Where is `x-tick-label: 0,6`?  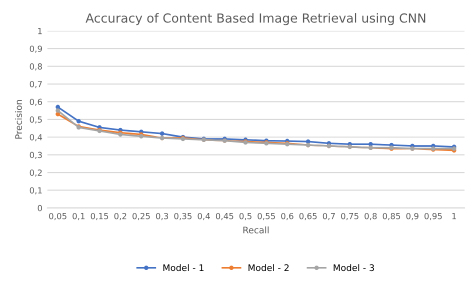
x-tick-label: 0,6 is located at coordinates (287, 216).